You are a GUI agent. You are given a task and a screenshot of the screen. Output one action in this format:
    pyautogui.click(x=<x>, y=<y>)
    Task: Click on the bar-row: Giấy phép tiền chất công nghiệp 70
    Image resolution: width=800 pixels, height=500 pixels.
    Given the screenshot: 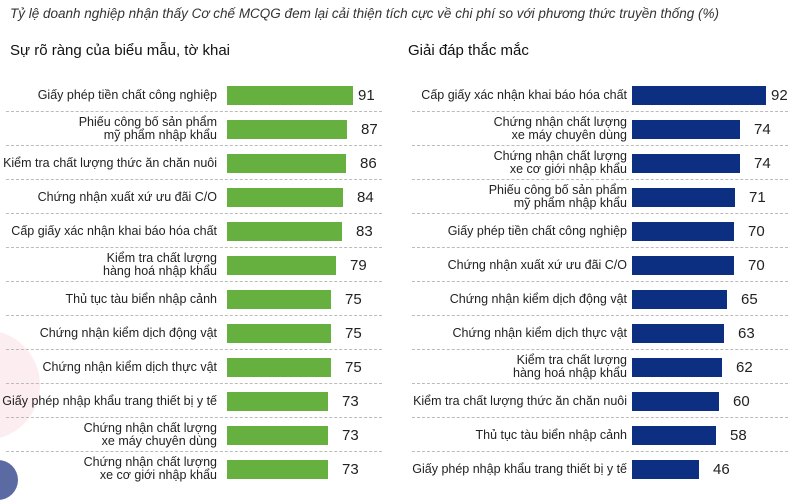 What is the action you would take?
    pyautogui.click(x=602, y=231)
    